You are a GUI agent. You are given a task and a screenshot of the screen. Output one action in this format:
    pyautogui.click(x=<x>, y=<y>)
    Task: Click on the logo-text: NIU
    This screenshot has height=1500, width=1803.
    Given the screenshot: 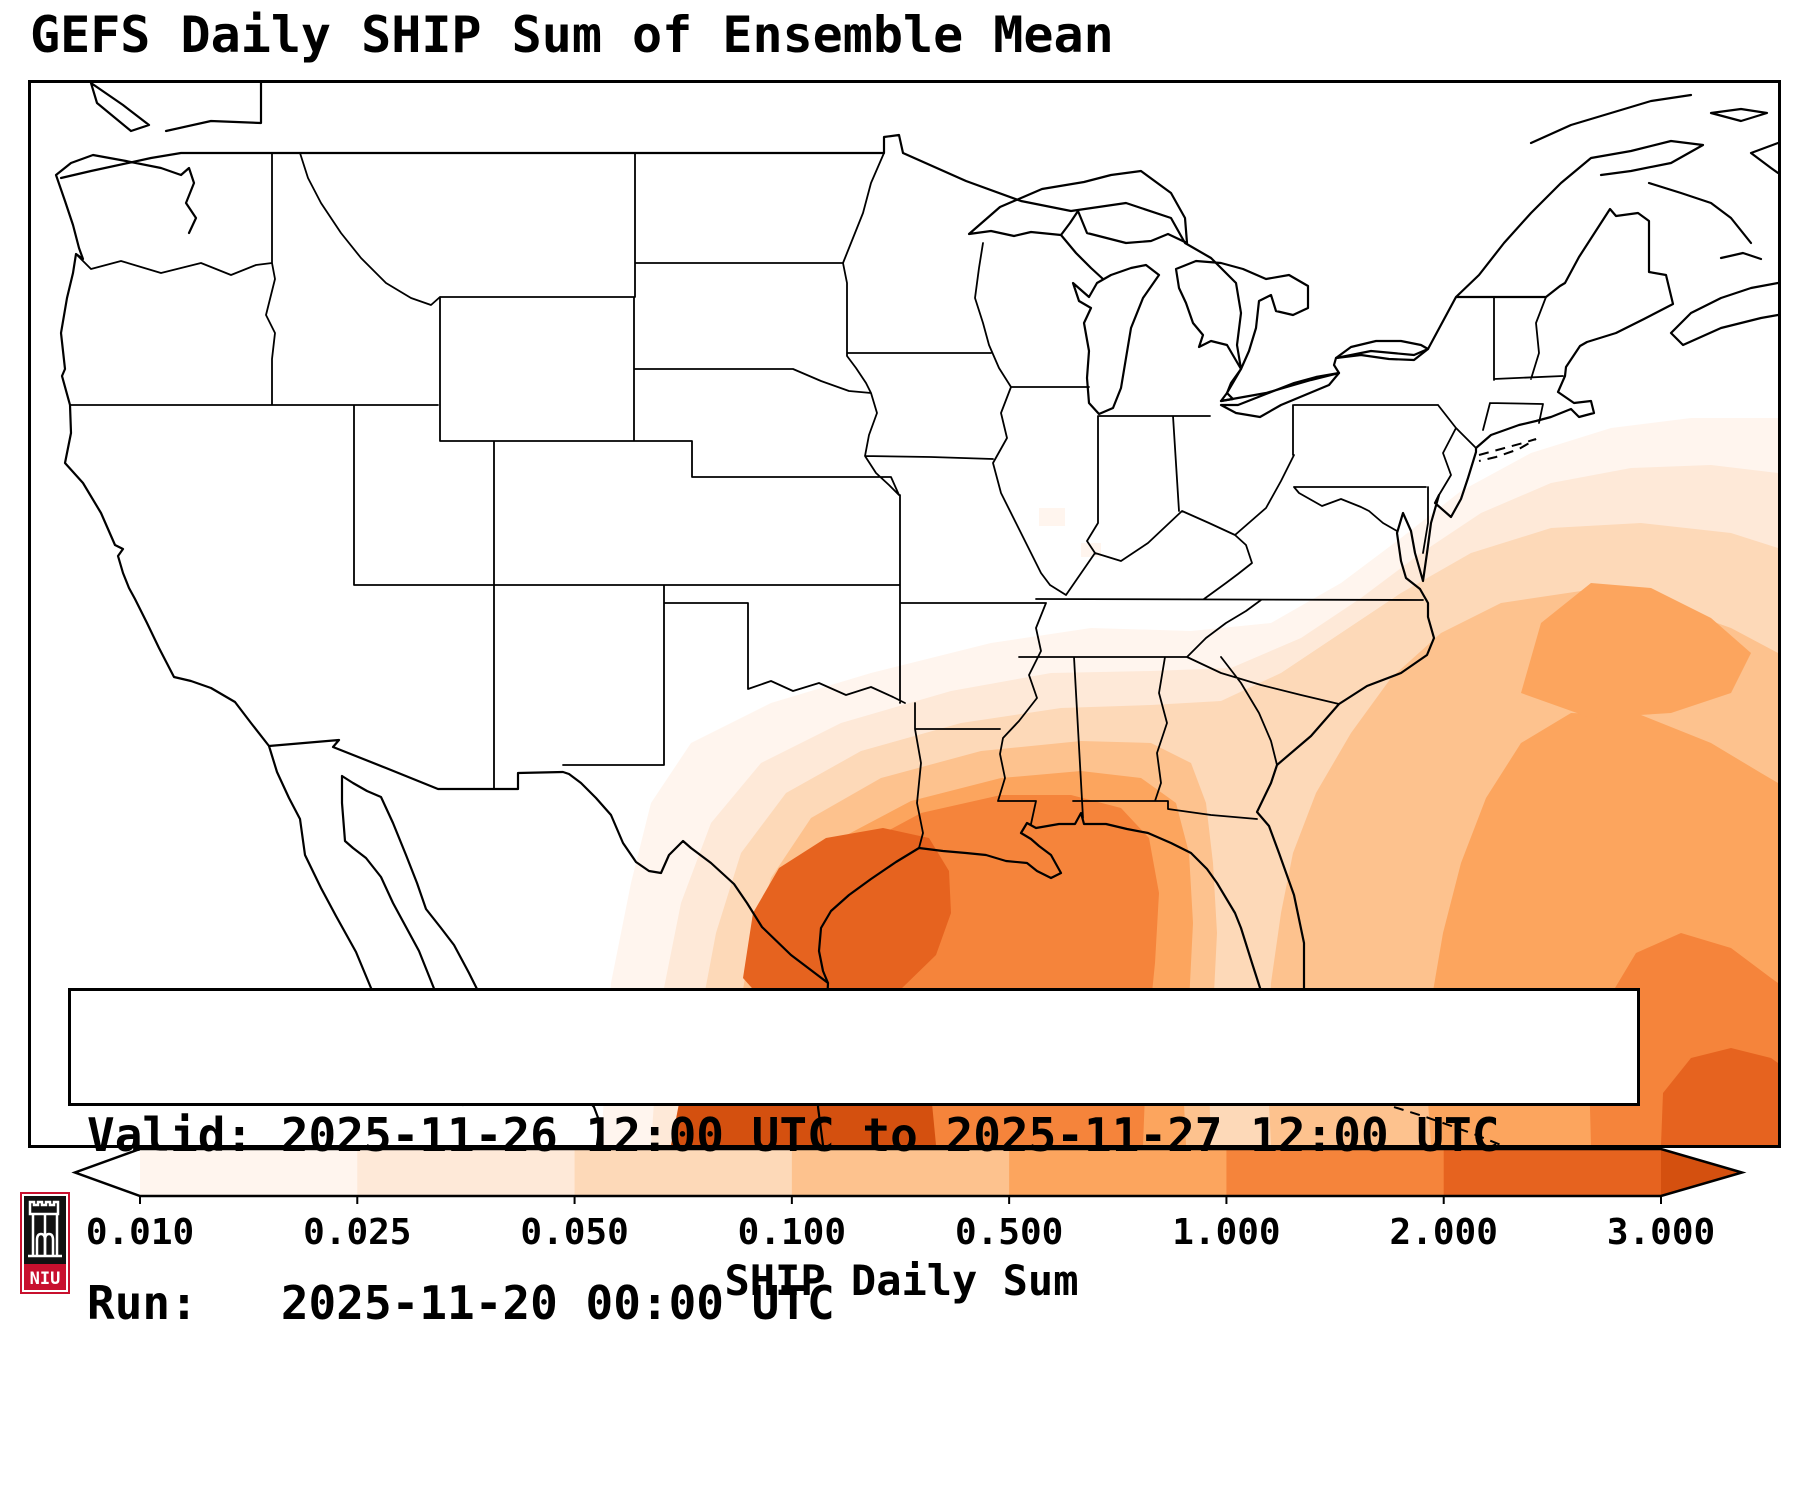 What is the action you would take?
    pyautogui.click(x=45, y=1279)
    